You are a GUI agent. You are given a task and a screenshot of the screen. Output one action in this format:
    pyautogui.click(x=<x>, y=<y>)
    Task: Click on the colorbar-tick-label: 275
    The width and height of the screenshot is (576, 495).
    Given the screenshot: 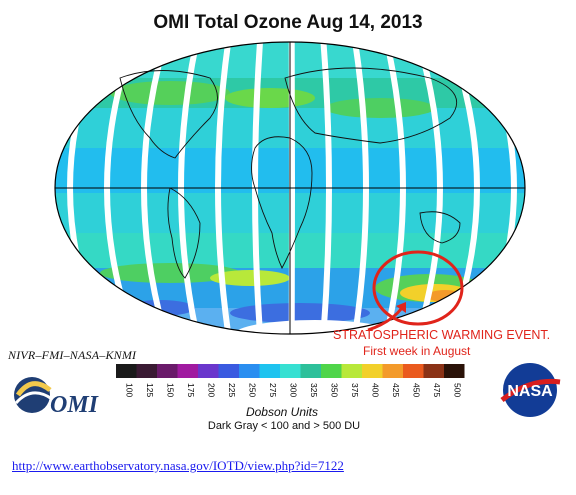 What is the action you would take?
    pyautogui.click(x=273, y=390)
    